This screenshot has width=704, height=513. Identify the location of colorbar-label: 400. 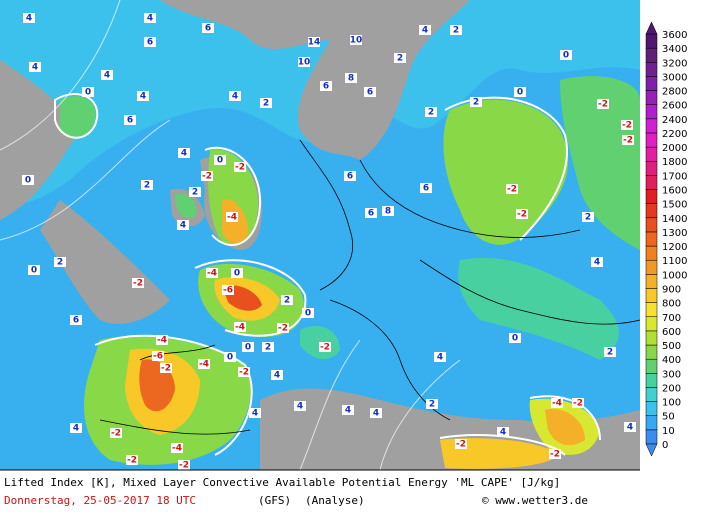
(671, 360).